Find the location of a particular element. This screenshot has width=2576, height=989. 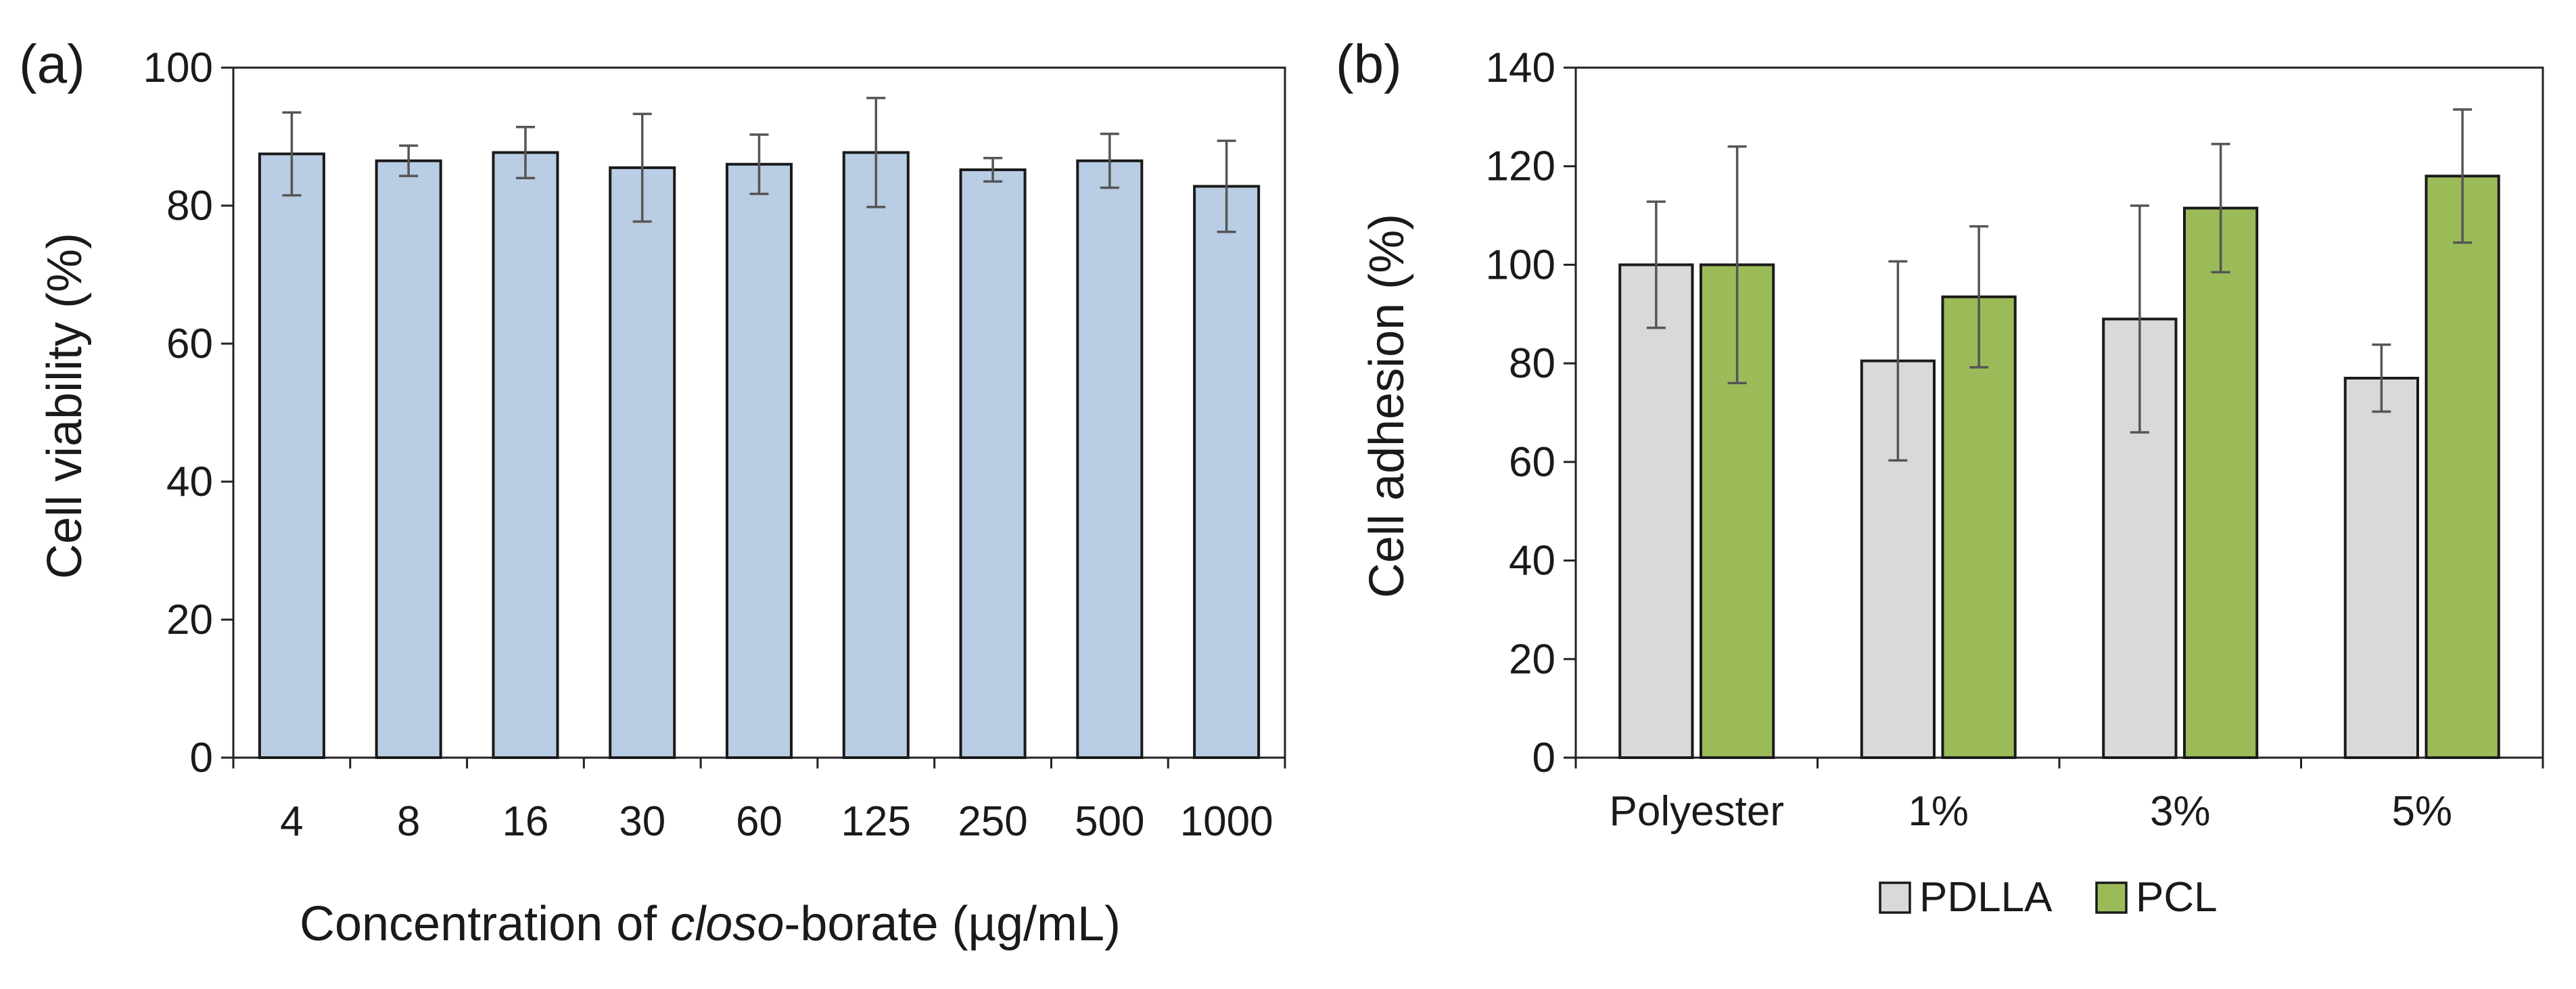

panel-b-x-tick-label: 1% is located at coordinates (1938, 811).